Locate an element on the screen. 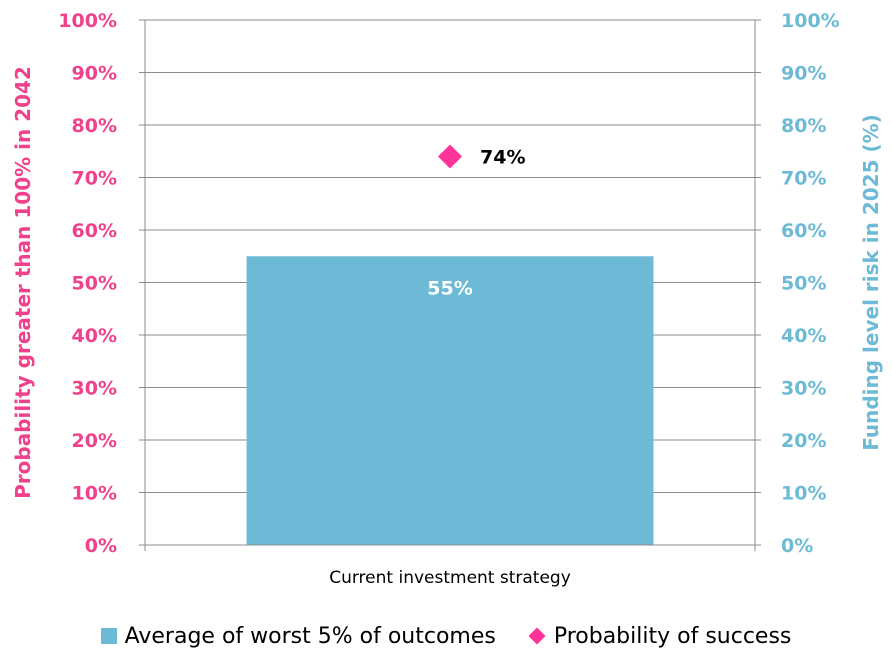 The height and width of the screenshot is (655, 892). right-tick-label: 80% is located at coordinates (803, 126).